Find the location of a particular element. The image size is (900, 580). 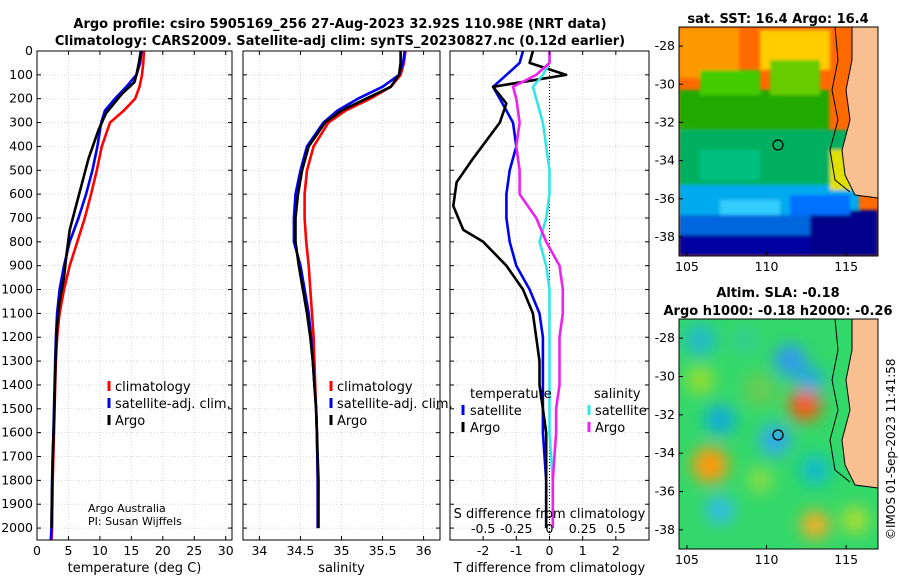

sla-map-title-line1: Altim. SLA: -0.18 is located at coordinates (777, 293).